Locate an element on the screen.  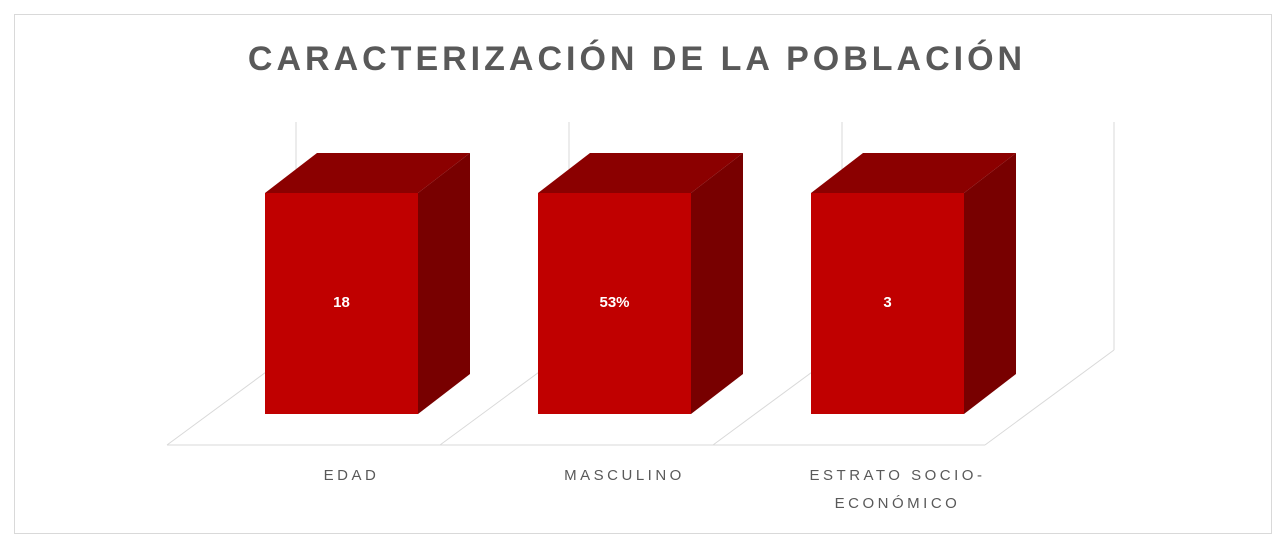
value-label: 18 is located at coordinates (341, 302).